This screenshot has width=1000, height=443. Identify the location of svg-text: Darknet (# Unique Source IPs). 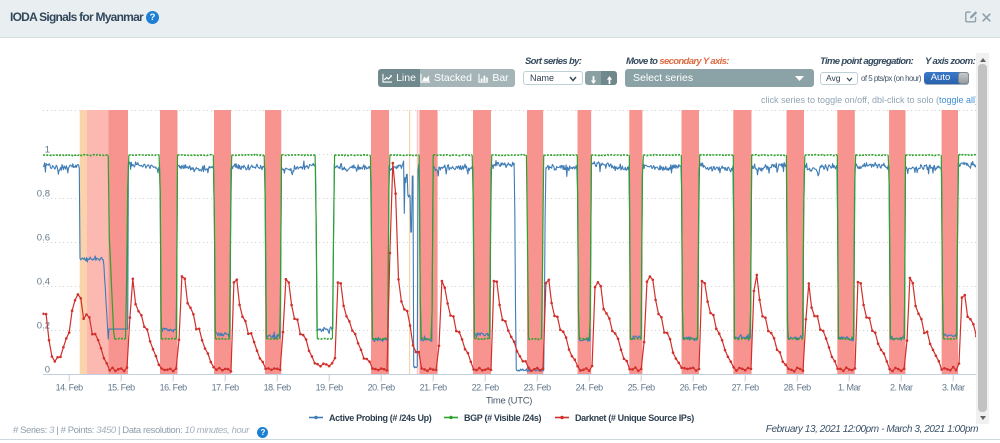
(634, 418).